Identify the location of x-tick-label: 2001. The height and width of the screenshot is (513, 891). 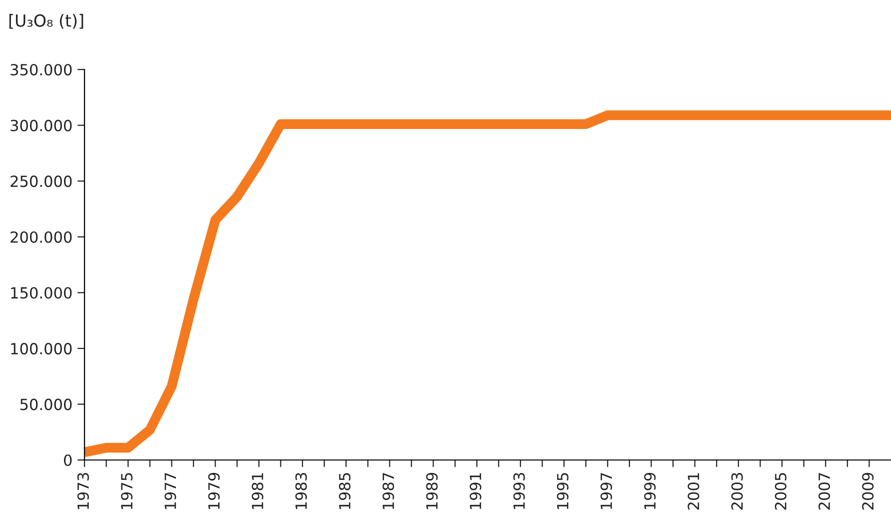
(694, 491).